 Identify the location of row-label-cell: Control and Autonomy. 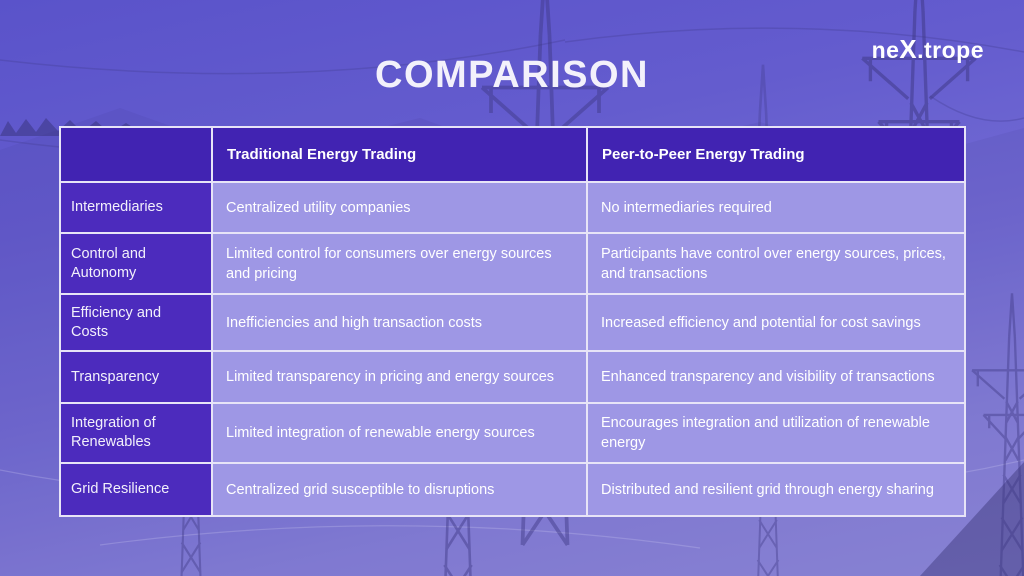
(136, 263).